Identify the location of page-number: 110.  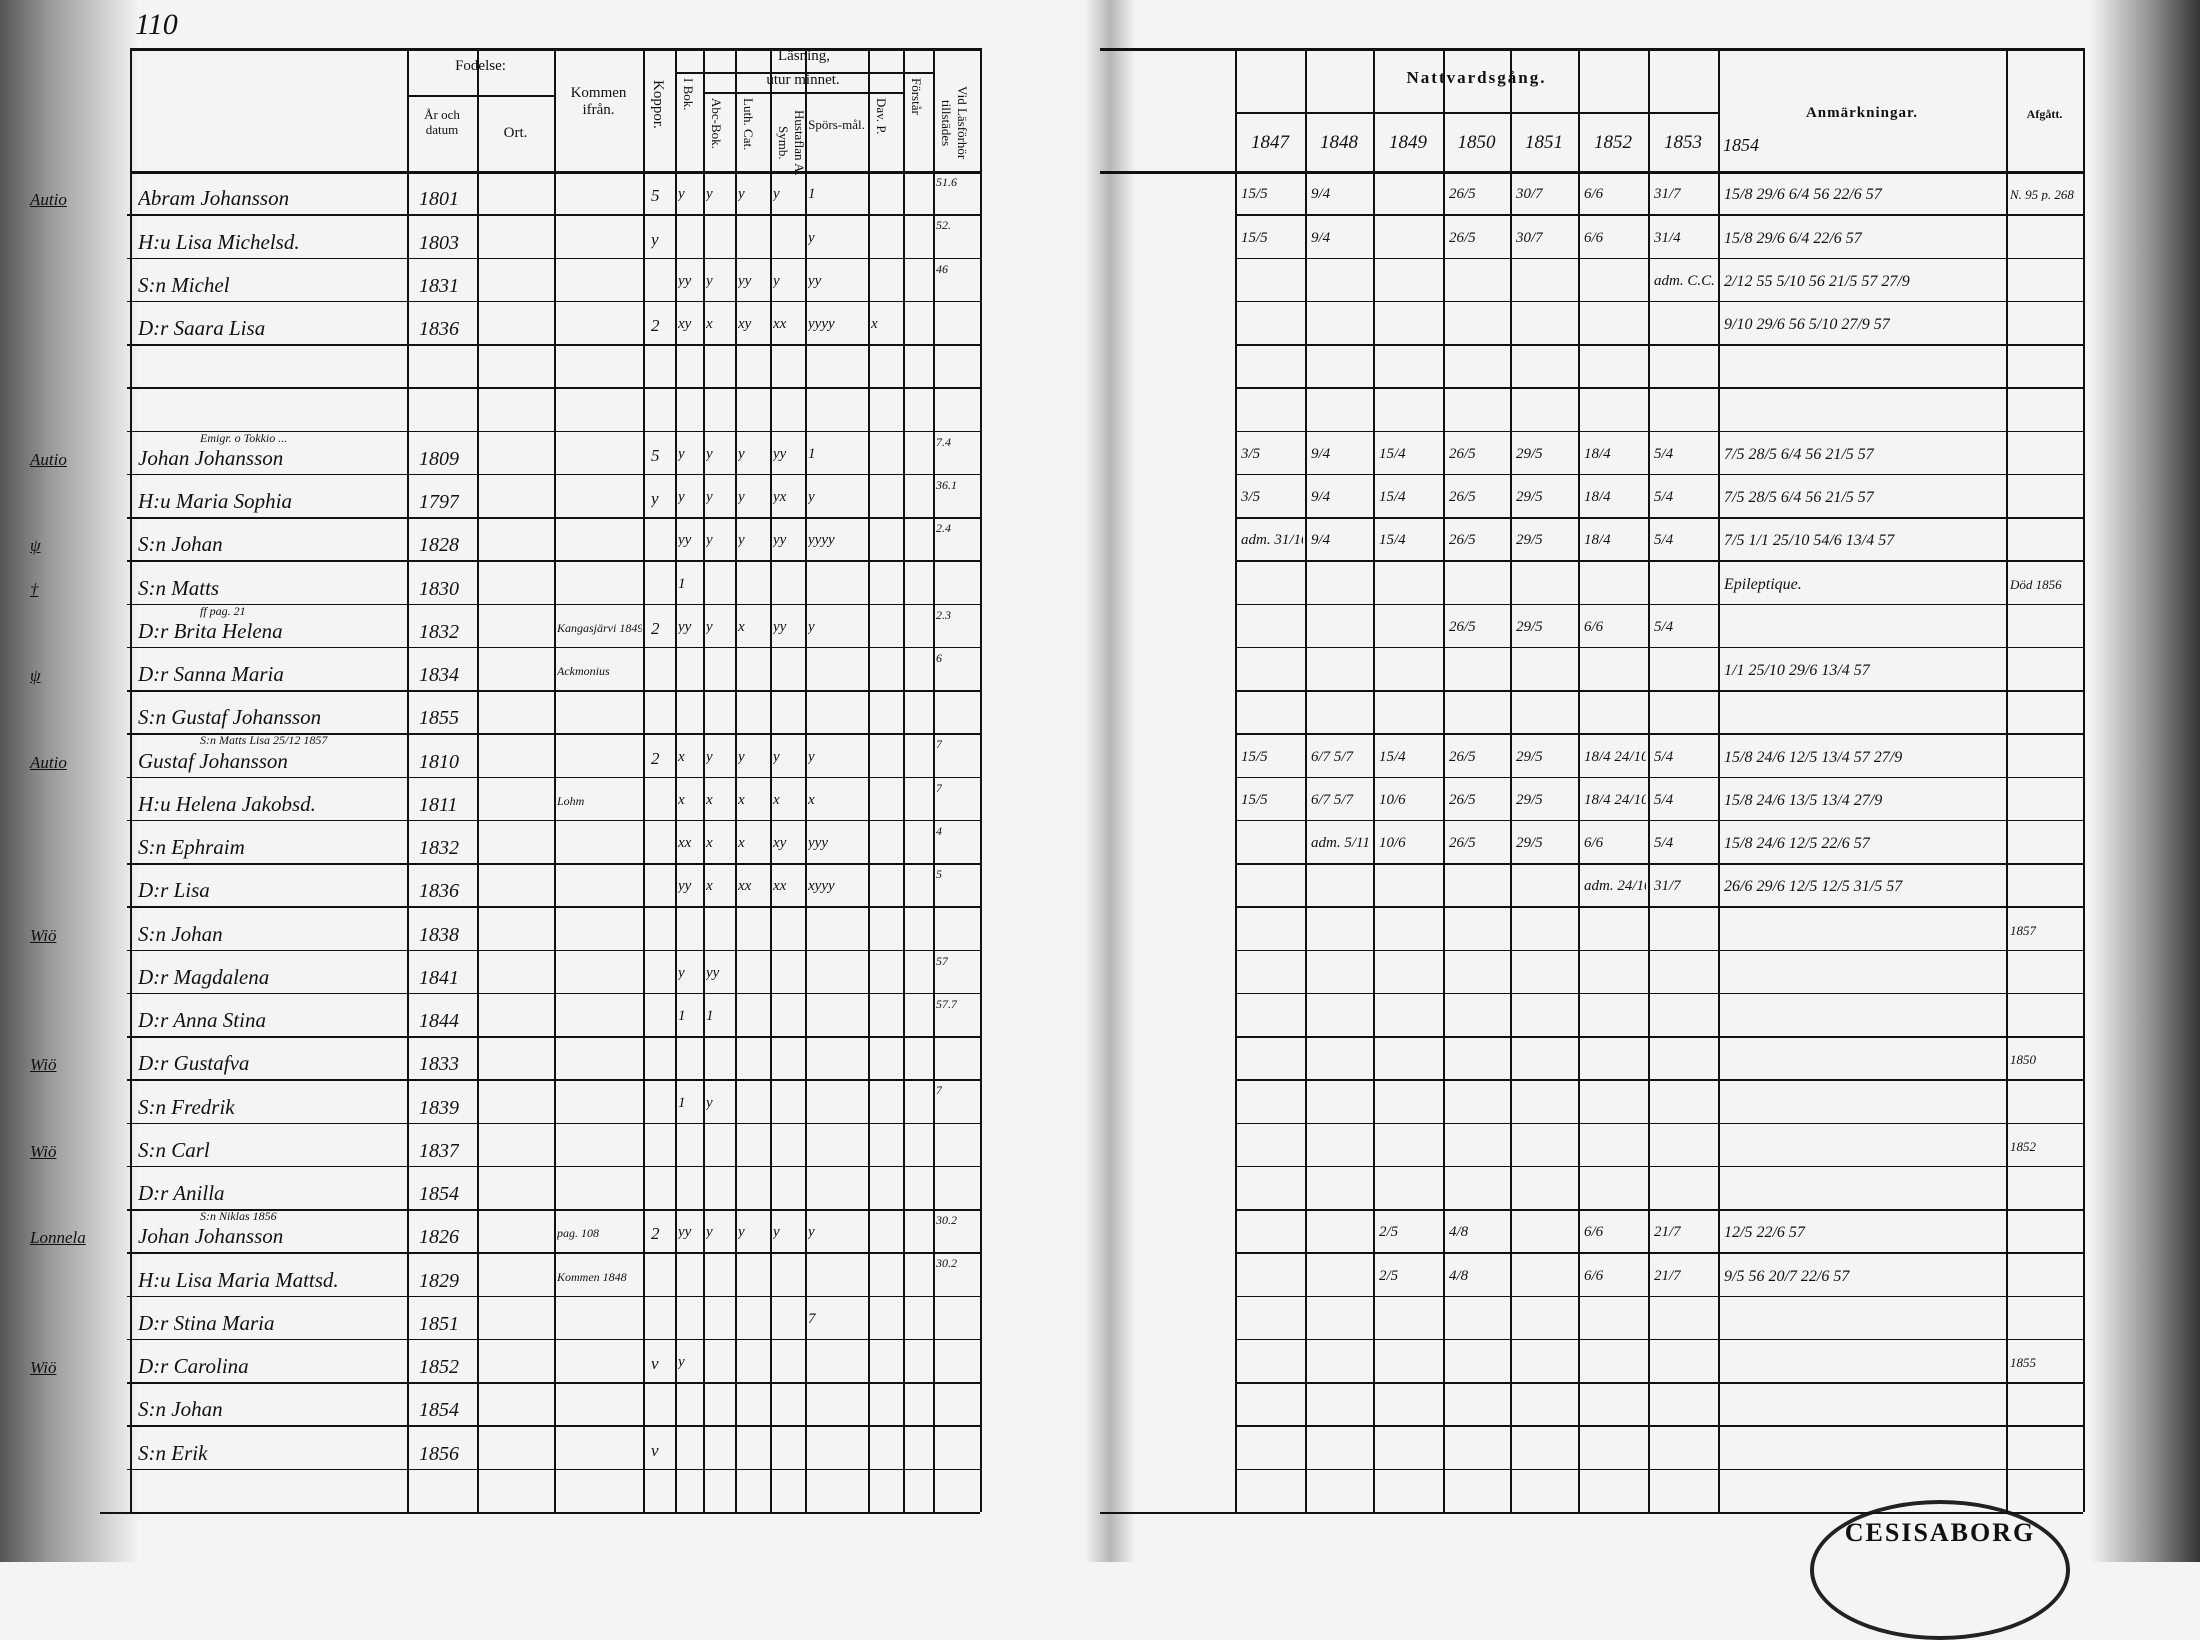
(156, 24).